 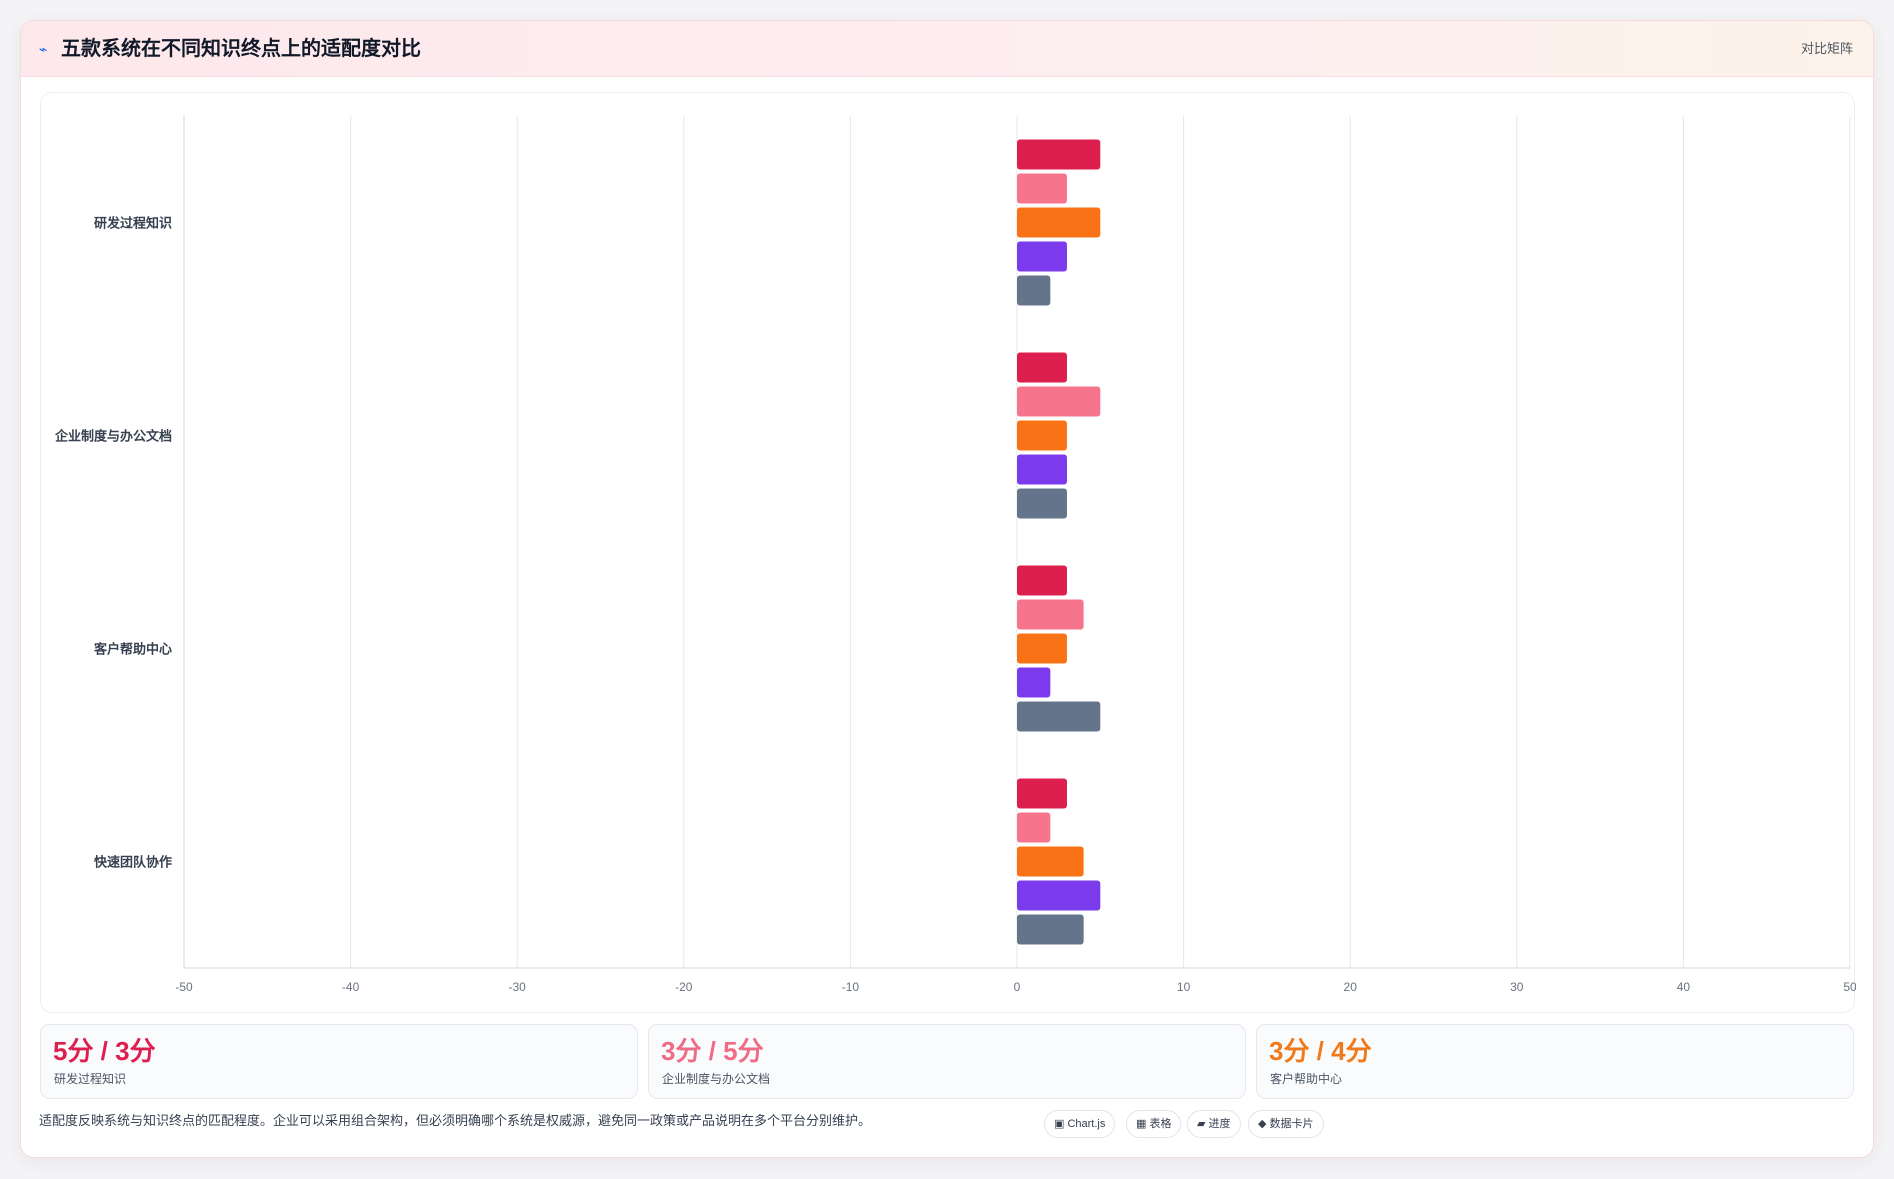 I want to click on x-tick-label: -10, so click(x=851, y=987).